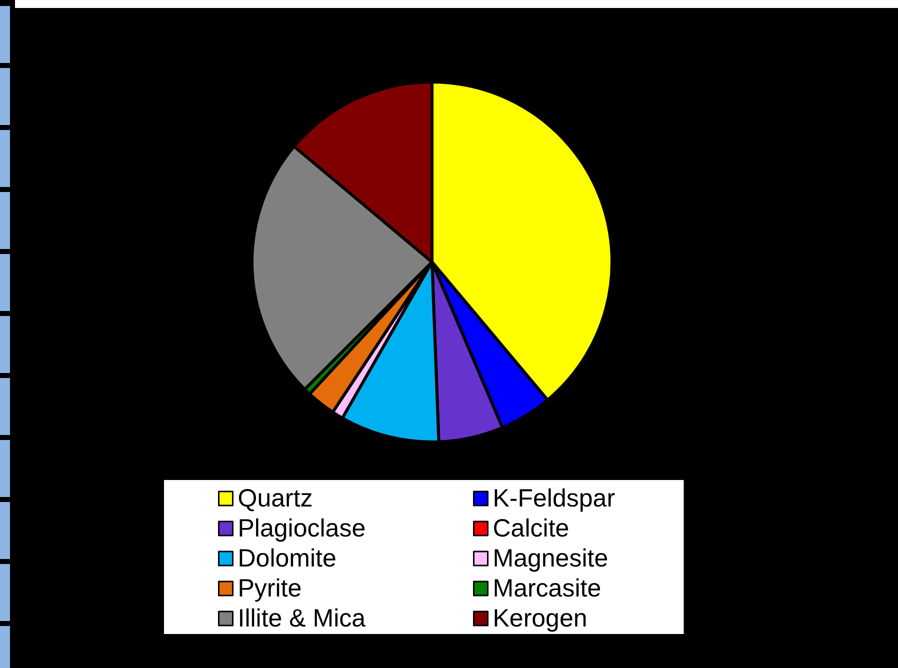 This screenshot has height=668, width=898. What do you see at coordinates (547, 588) in the screenshot?
I see `legend-label: Marcasite` at bounding box center [547, 588].